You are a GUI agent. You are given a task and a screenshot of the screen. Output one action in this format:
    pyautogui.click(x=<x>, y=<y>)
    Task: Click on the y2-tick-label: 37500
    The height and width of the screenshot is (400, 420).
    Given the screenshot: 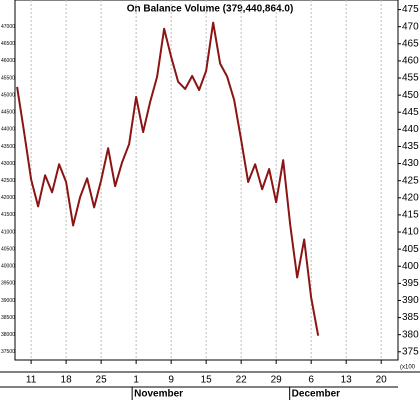 What is the action you would take?
    pyautogui.click(x=8, y=352)
    